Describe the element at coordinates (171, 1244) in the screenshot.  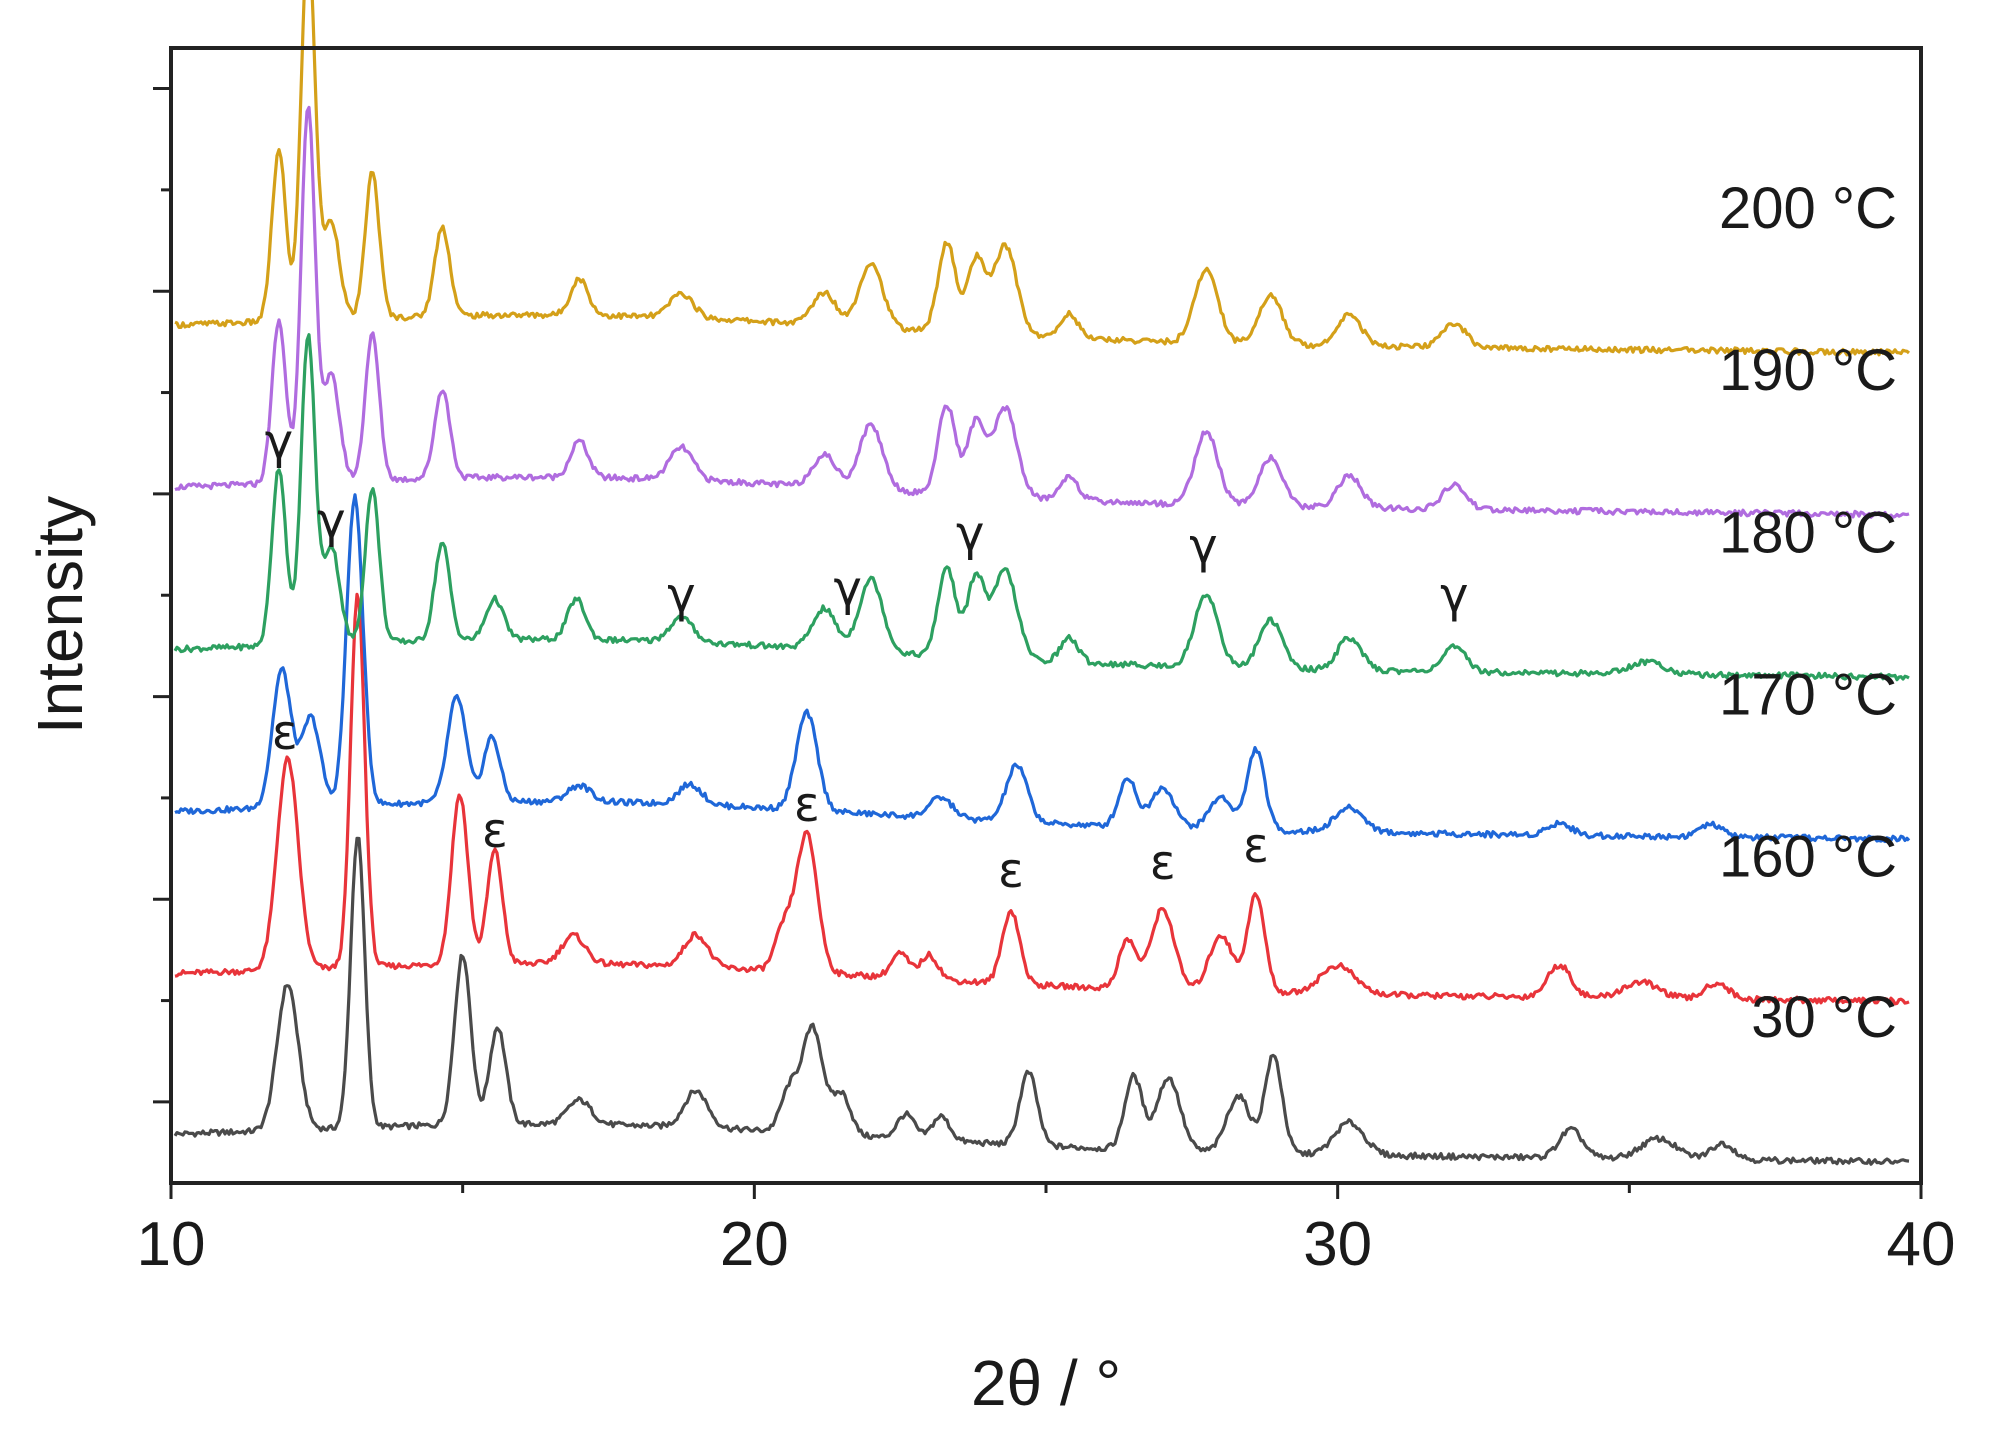
I see `x-tick-label: 10` at that location.